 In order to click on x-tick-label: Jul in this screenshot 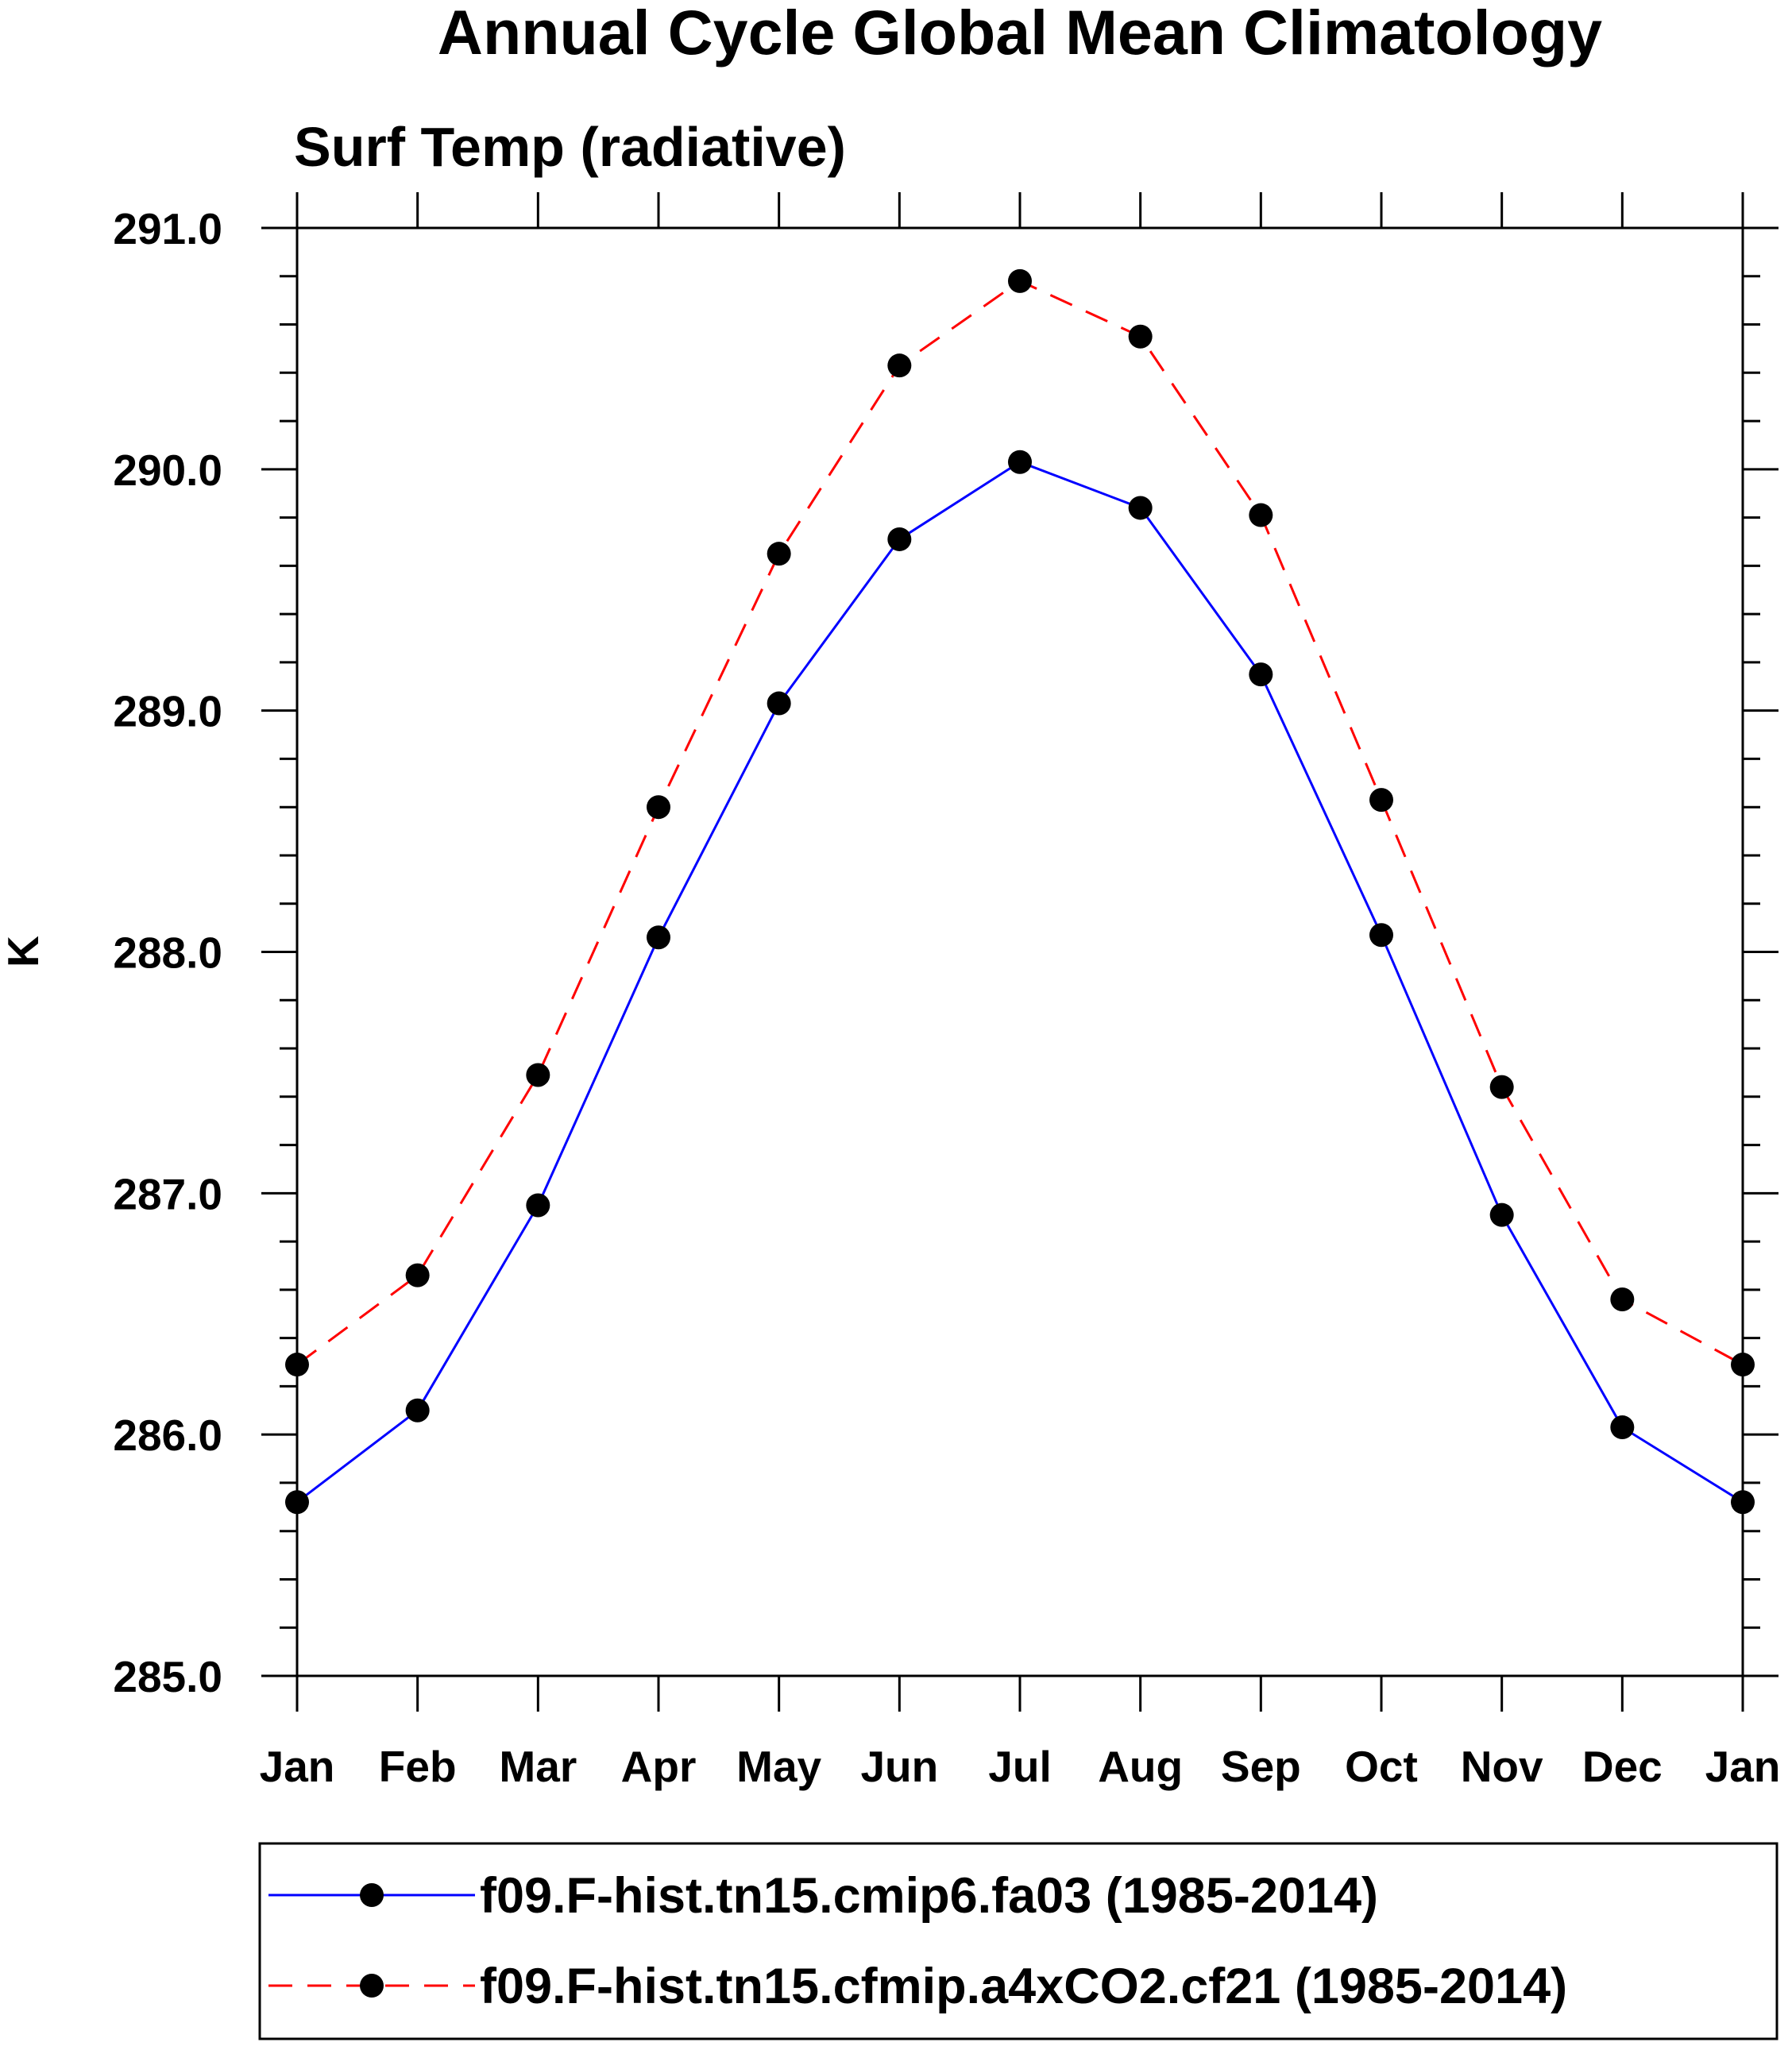, I will do `click(1019, 1766)`.